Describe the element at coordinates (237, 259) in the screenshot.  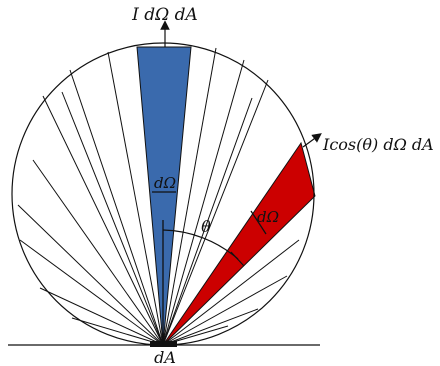
I see `theta-tick` at that location.